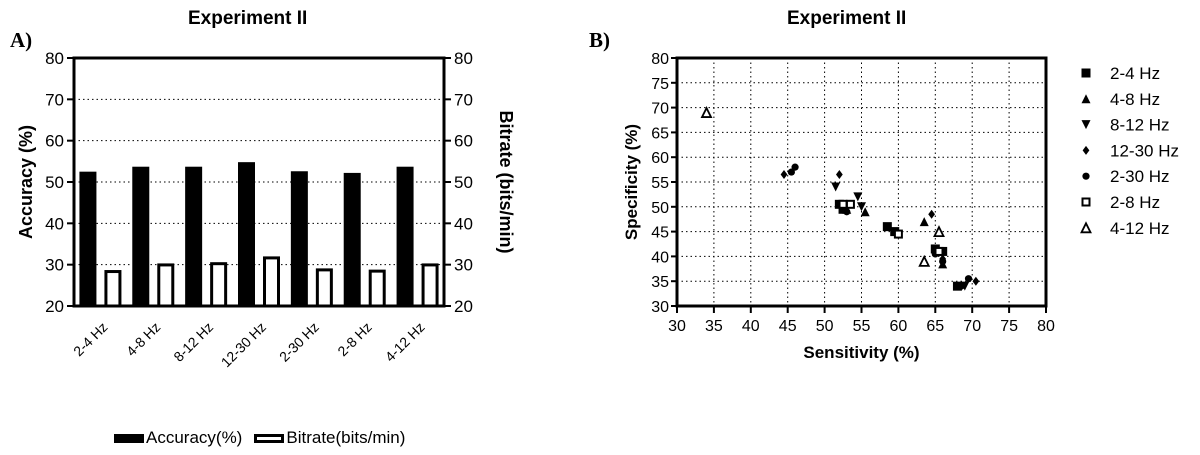  Describe the element at coordinates (463, 265) in the screenshot. I see `y2-tick-label: 30` at that location.